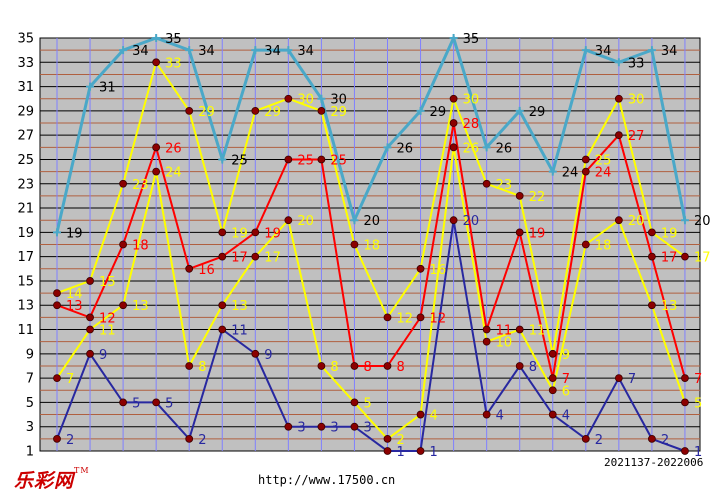  What do you see at coordinates (537, 331) in the screenshot?
I see `data-label: 11` at bounding box center [537, 331].